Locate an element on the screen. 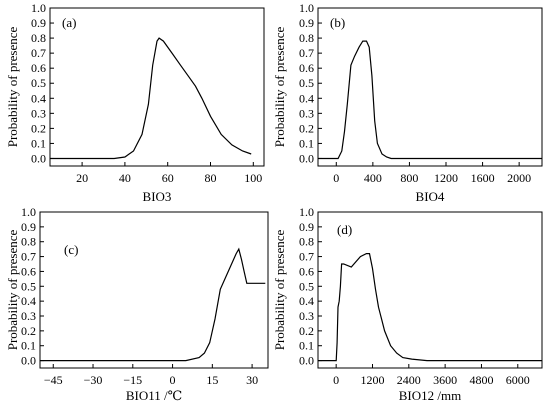  panel-b-xtick-label-0: 0 is located at coordinates (336, 178).